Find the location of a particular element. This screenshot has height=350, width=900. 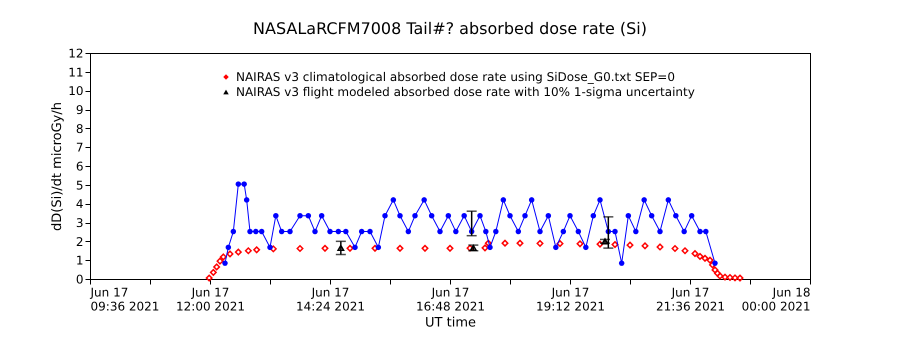

y-tick-label: 6 is located at coordinates (80, 167).